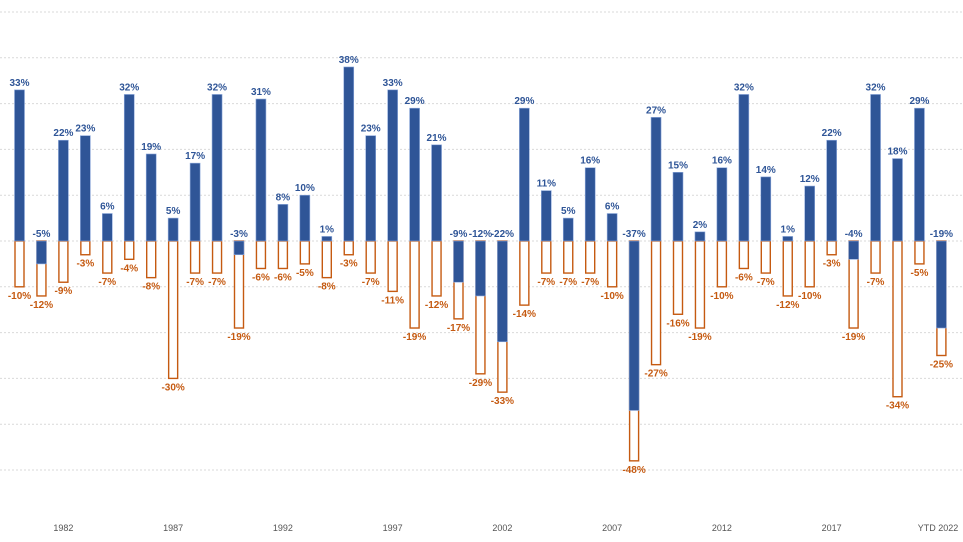 The height and width of the screenshot is (542, 963). Describe the element at coordinates (217, 87) in the screenshot. I see `return-label: 32%` at that location.